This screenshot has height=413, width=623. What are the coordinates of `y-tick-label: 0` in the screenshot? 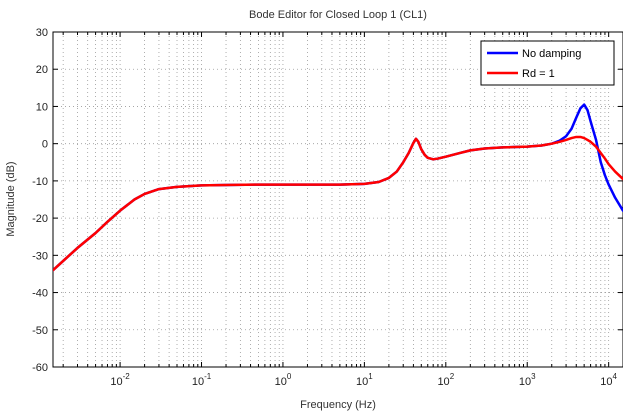 It's located at (45, 145).